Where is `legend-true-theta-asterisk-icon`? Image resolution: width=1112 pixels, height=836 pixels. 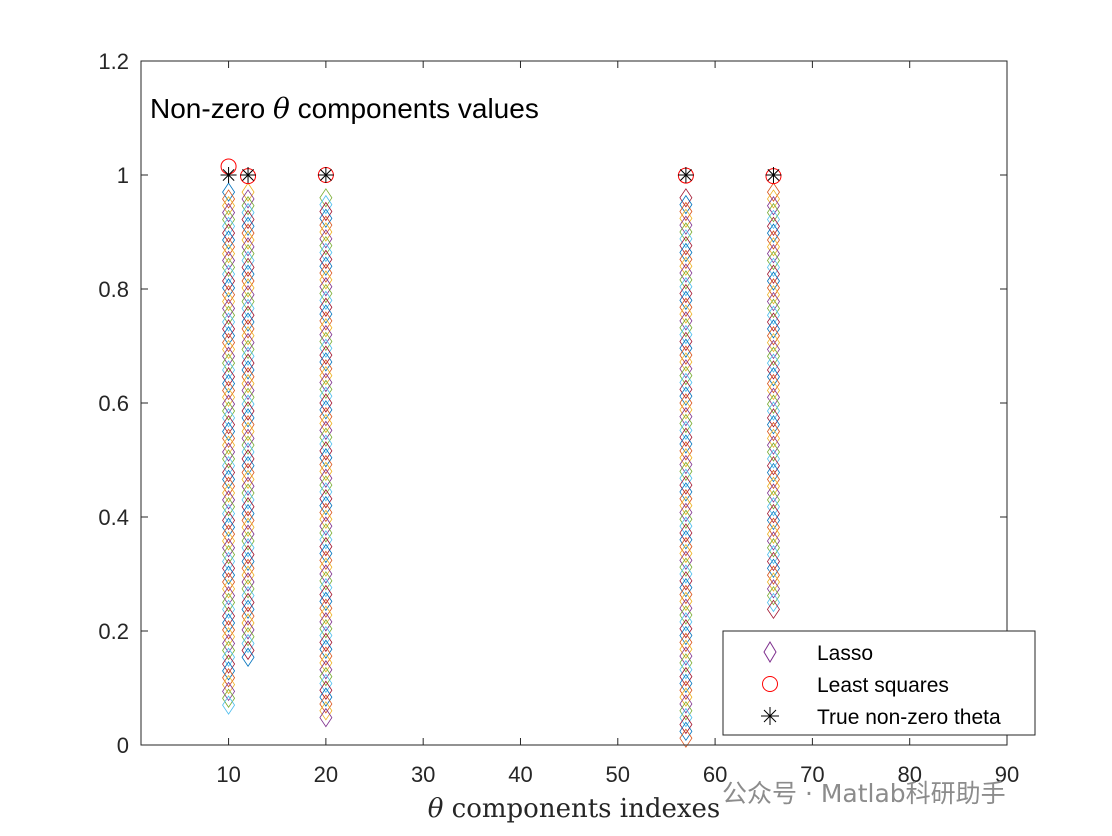 legend-true-theta-asterisk-icon is located at coordinates (770, 716).